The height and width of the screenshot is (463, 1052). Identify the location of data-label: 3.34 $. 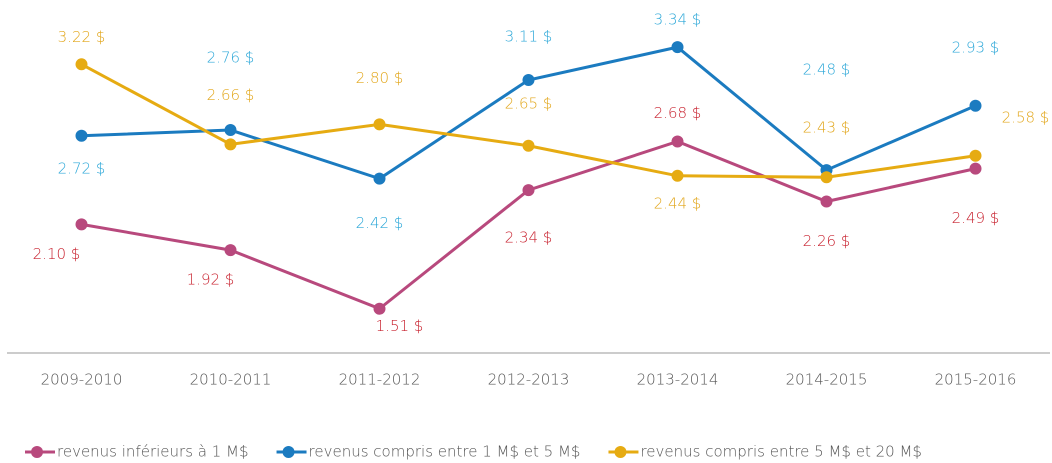
(678, 20).